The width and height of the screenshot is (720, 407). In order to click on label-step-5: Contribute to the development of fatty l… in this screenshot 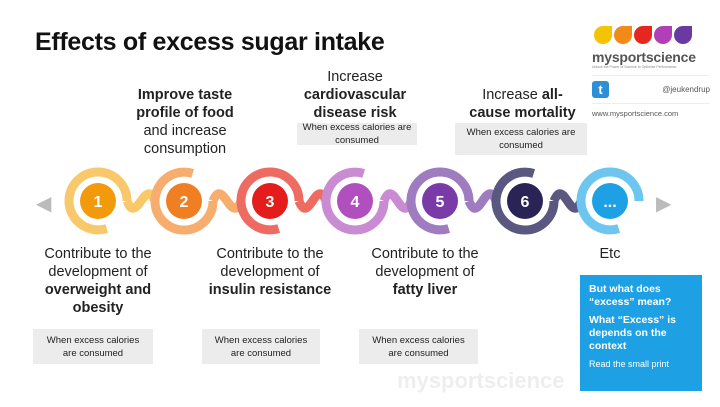, I will do `click(425, 272)`.